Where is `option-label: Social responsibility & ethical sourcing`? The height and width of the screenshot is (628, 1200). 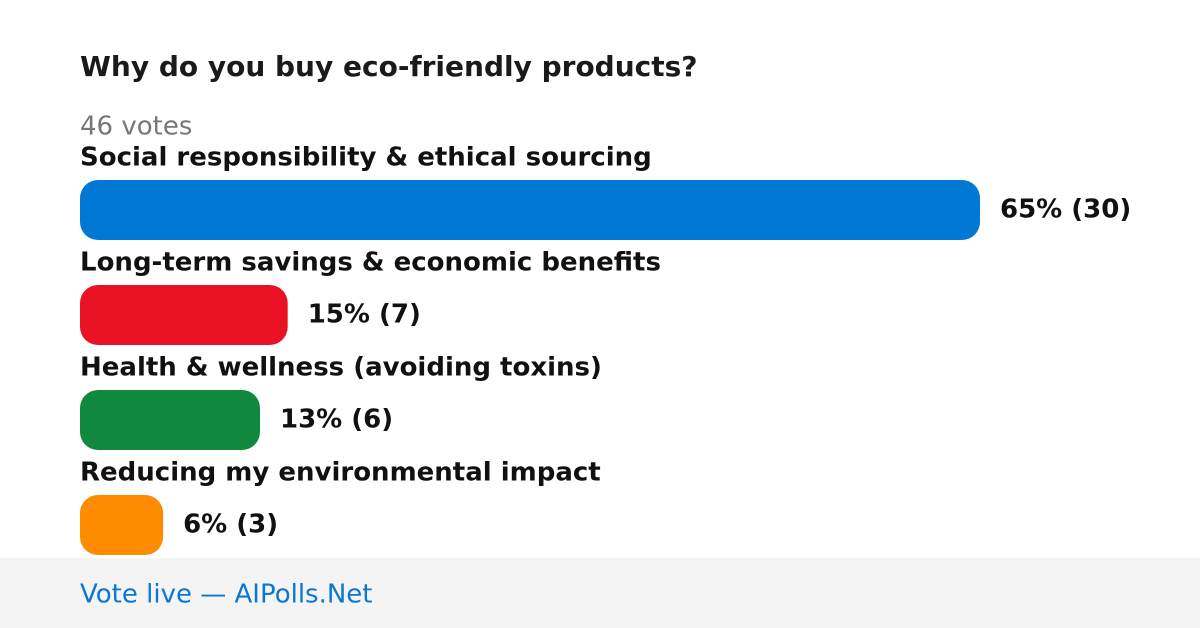 option-label: Social responsibility & ethical sourcing is located at coordinates (366, 158).